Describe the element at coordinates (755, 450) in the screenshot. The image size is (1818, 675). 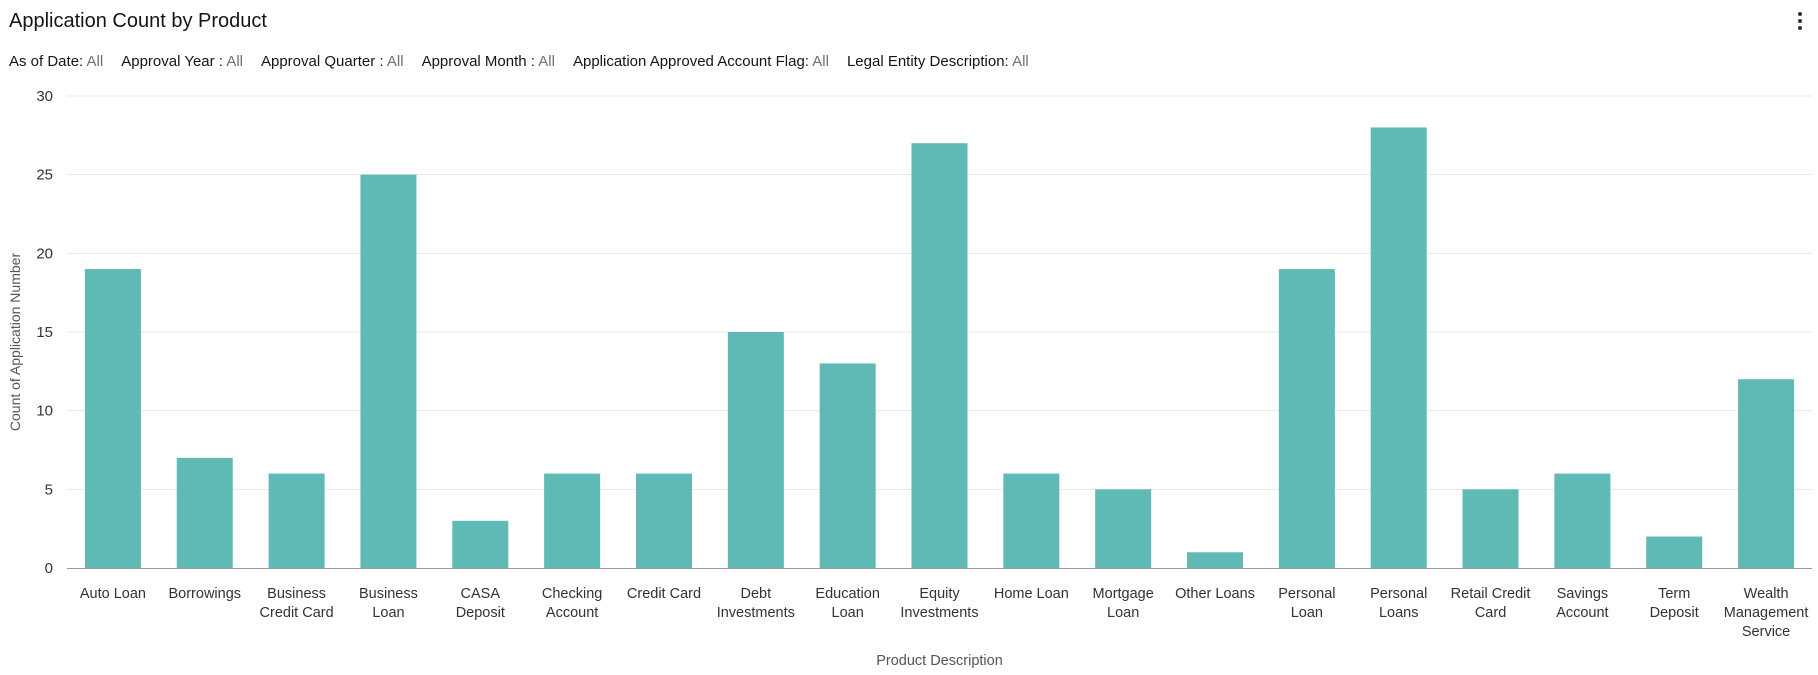
I see `bar-debt-investments` at that location.